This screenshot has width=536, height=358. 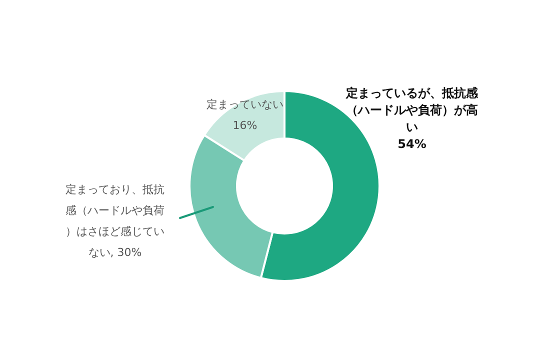 I want to click on slice-label: 定まっていない, so click(x=245, y=104).